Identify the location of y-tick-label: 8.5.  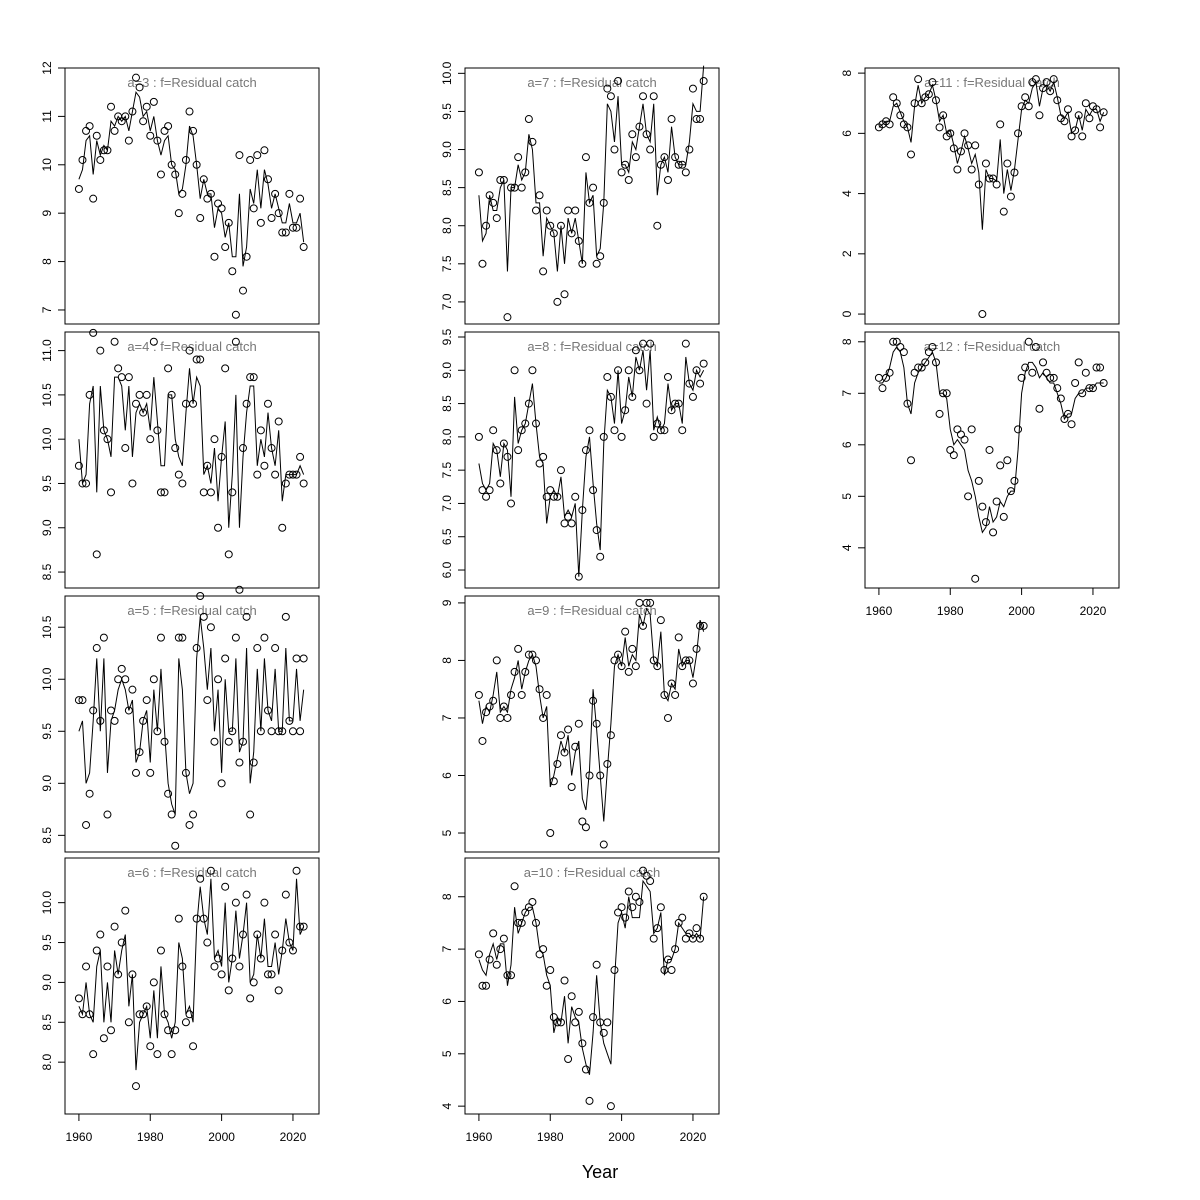
(447, 403).